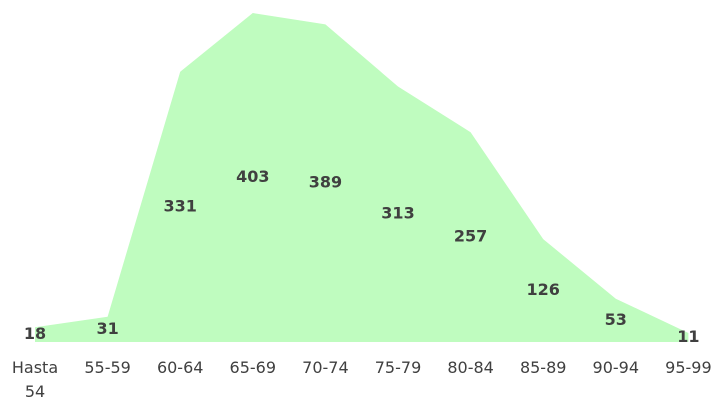 This screenshot has width=717, height=405. Describe the element at coordinates (470, 367) in the screenshot. I see `x-tick-label: 80-84` at that location.